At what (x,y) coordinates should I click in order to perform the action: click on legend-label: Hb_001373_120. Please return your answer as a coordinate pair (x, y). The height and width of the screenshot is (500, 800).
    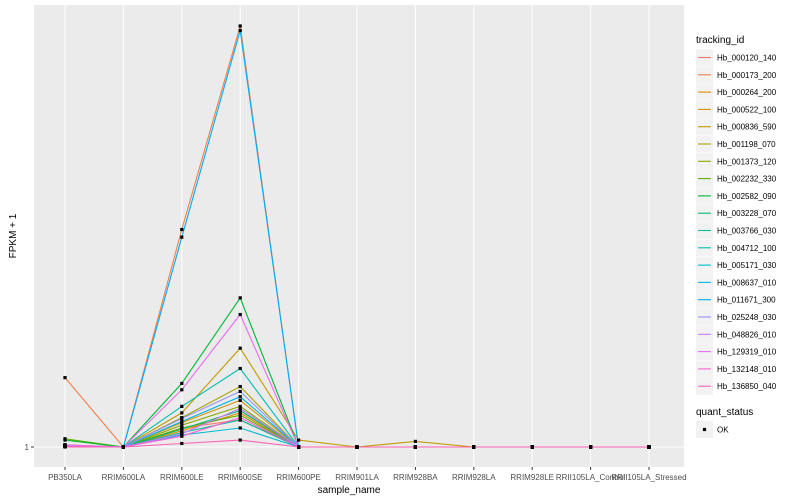
    Looking at the image, I should click on (747, 161).